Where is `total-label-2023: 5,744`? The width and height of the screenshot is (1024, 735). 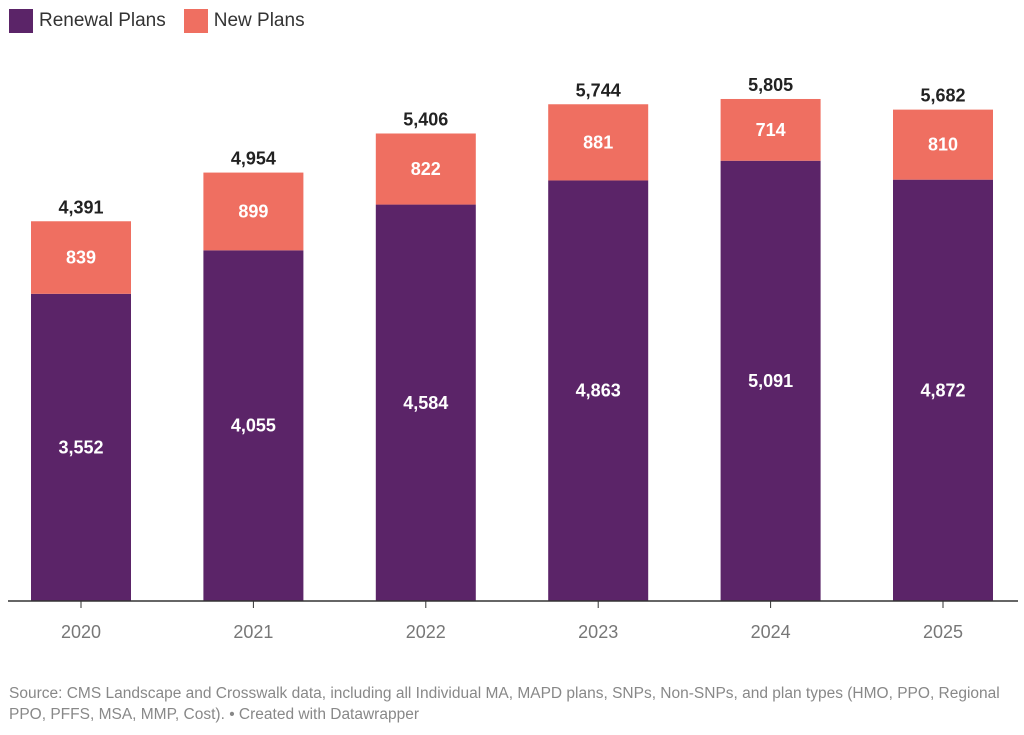 total-label-2023: 5,744 is located at coordinates (598, 90).